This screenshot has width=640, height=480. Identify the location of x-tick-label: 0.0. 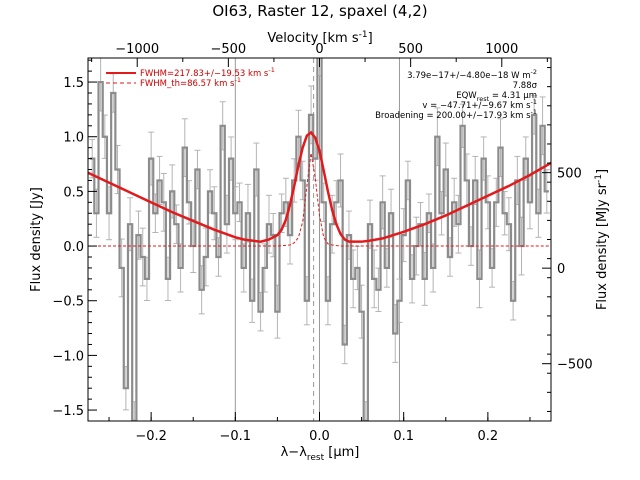
(319, 436).